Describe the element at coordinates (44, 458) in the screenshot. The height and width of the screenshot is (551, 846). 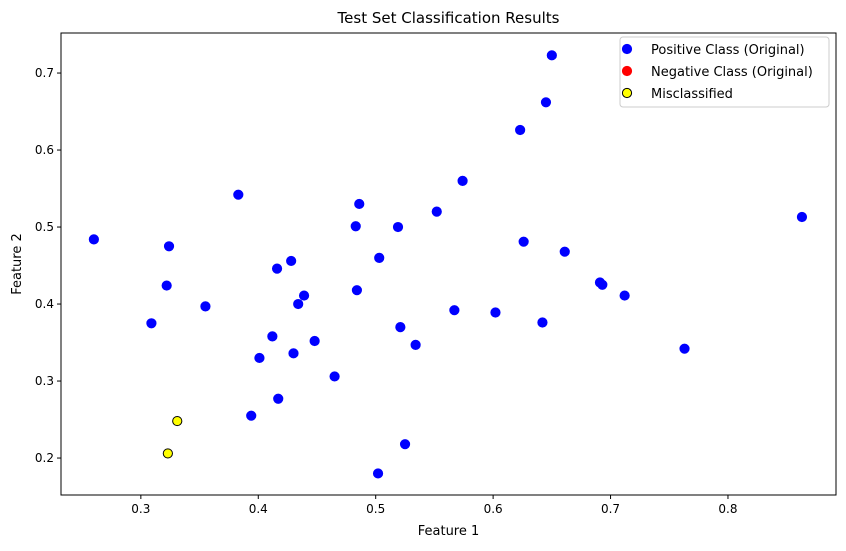
I see `y-tick-label: 0.2` at that location.